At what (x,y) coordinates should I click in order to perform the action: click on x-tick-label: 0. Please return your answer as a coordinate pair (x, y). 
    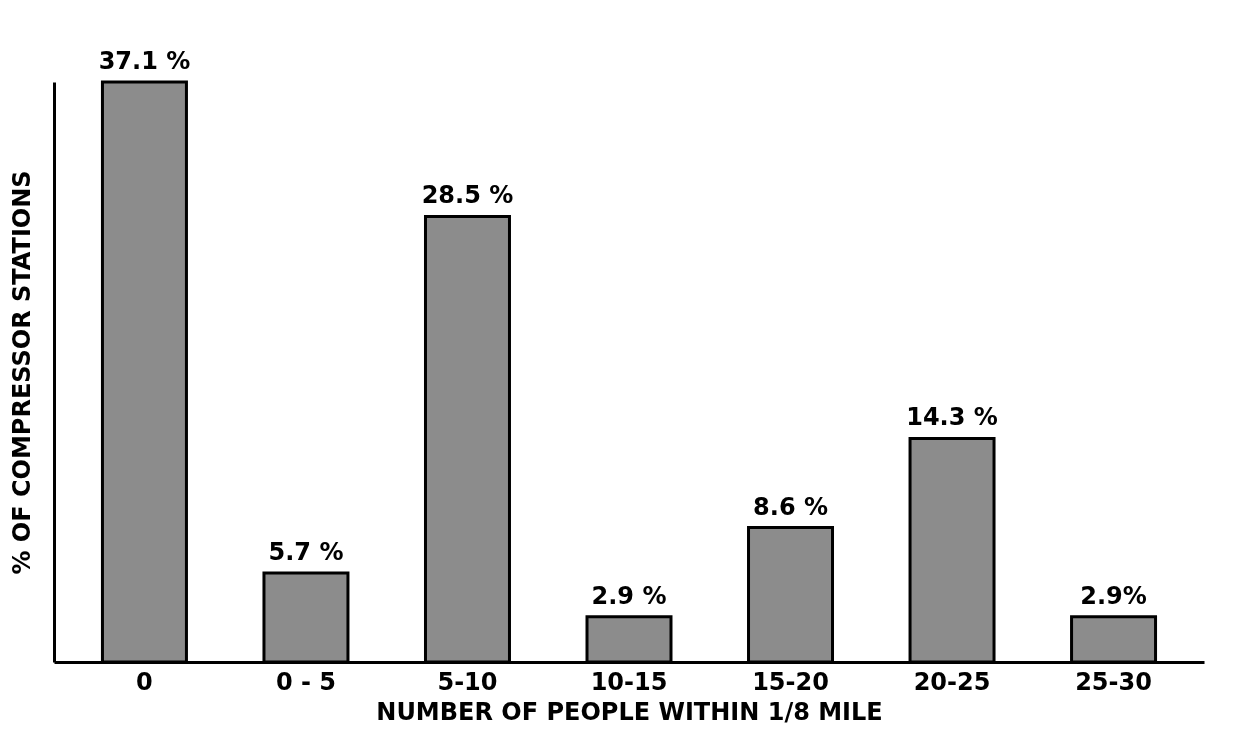
    Looking at the image, I should click on (144, 681).